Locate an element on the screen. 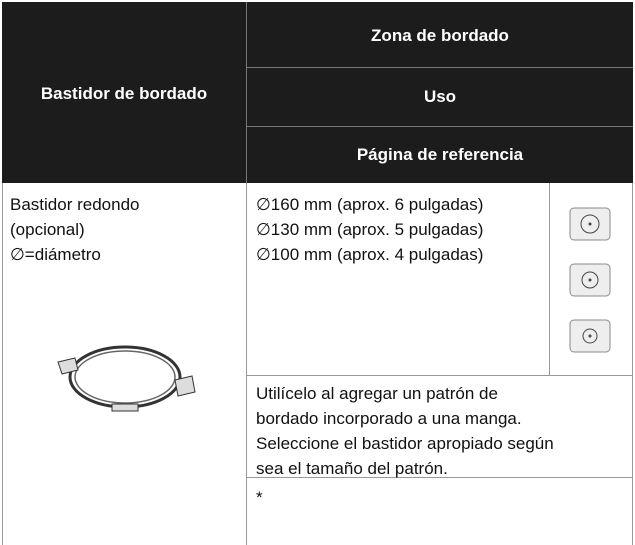  usage-line: sea el tamaño del patrón. is located at coordinates (352, 468).